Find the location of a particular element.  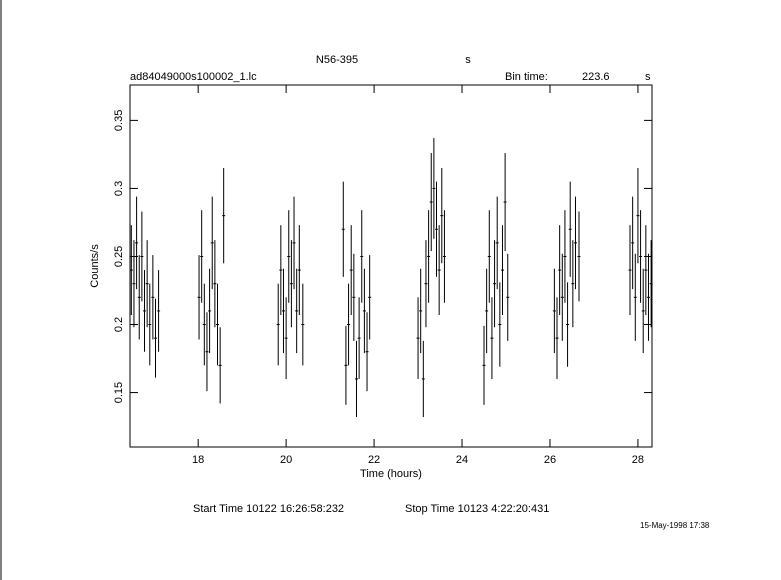

x-axis-label: Time (hours) is located at coordinates (391, 474).